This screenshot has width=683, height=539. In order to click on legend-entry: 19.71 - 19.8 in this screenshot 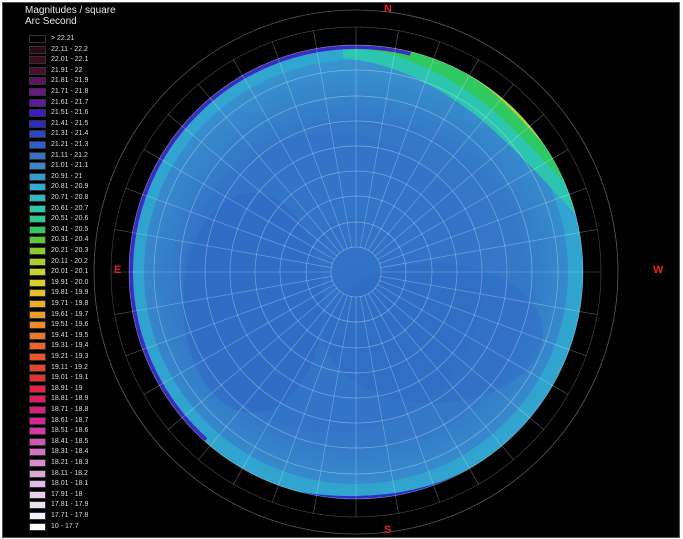, I will do `click(89, 304)`.